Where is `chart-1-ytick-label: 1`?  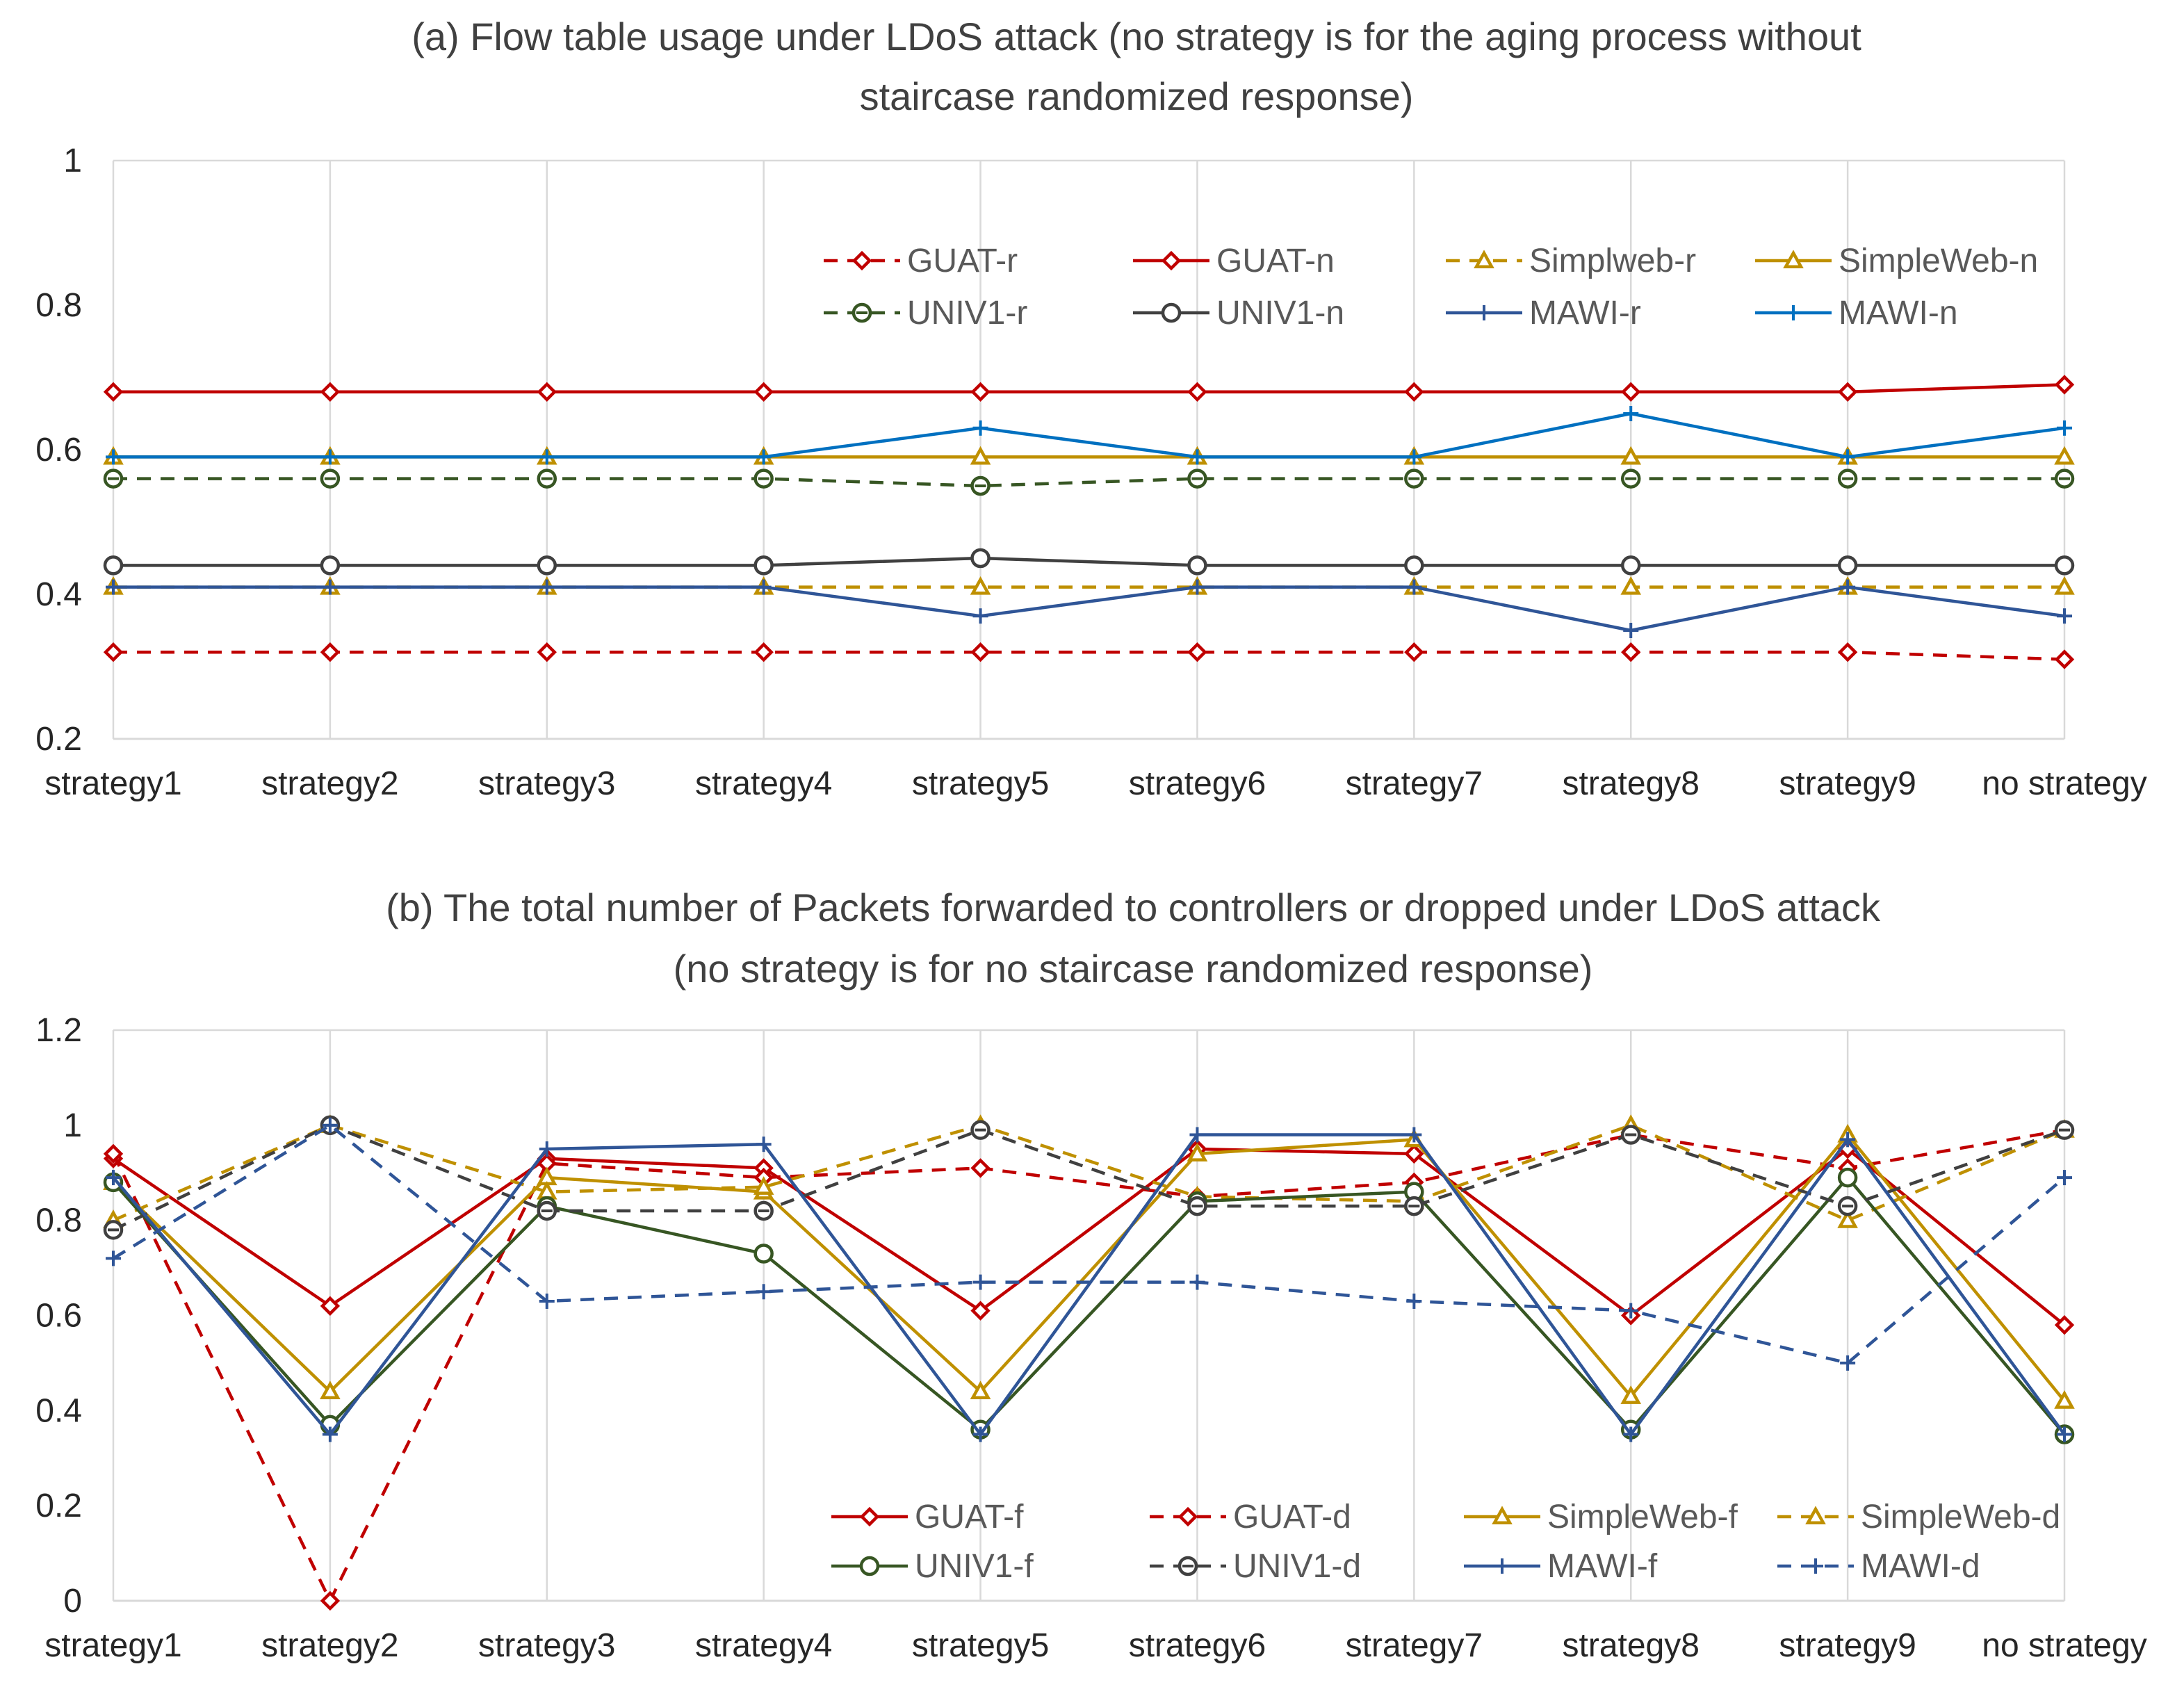
chart-1-ytick-label: 1 is located at coordinates (72, 160).